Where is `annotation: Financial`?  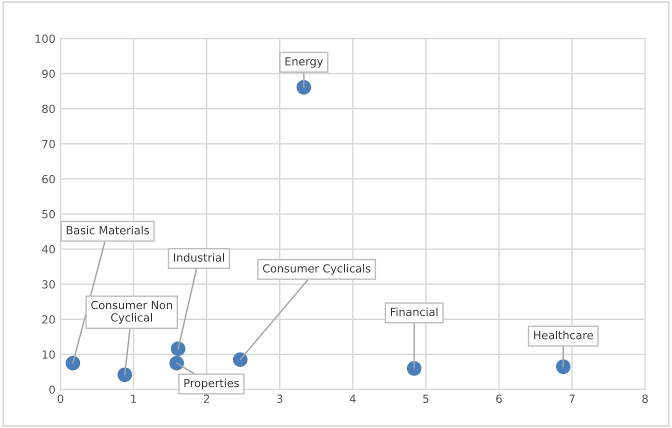 annotation: Financial is located at coordinates (414, 311).